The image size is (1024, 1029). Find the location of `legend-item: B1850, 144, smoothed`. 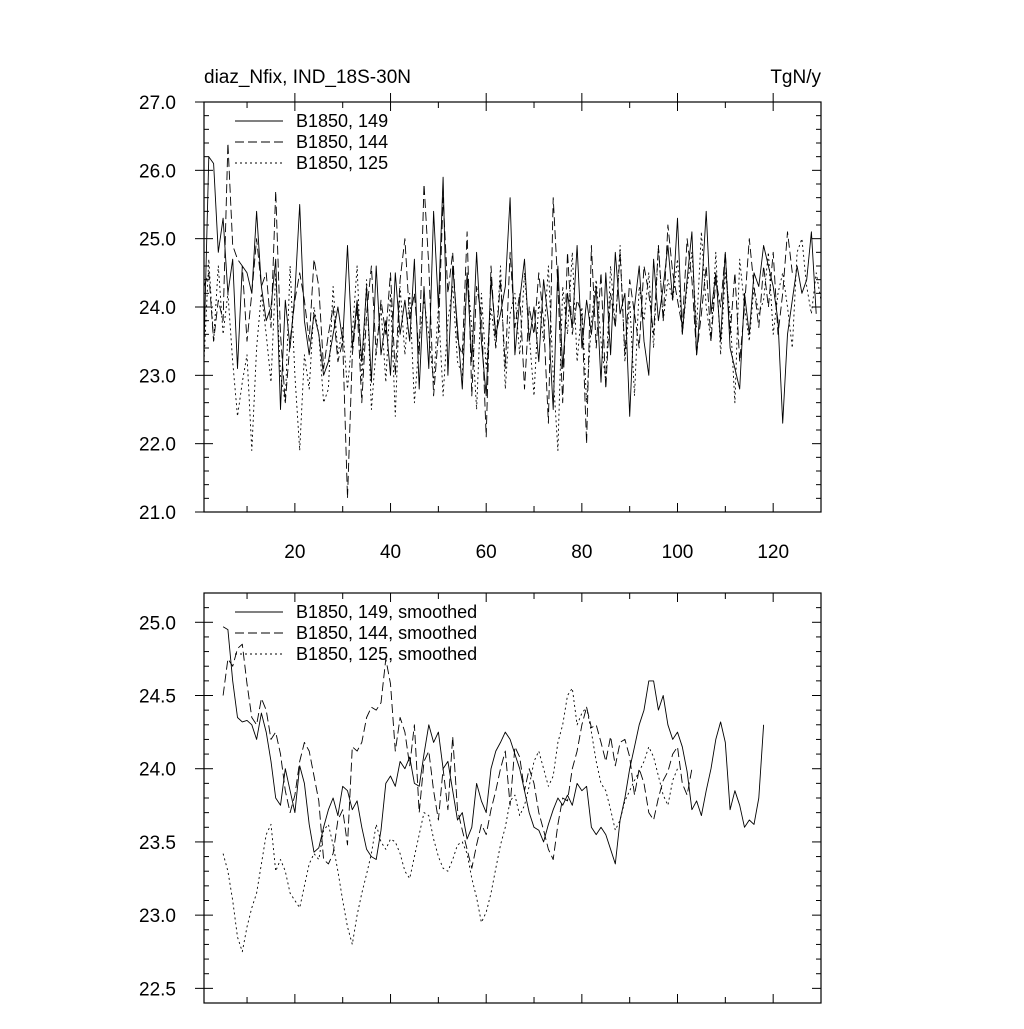

legend-item: B1850, 144, smoothed is located at coordinates (356, 633).